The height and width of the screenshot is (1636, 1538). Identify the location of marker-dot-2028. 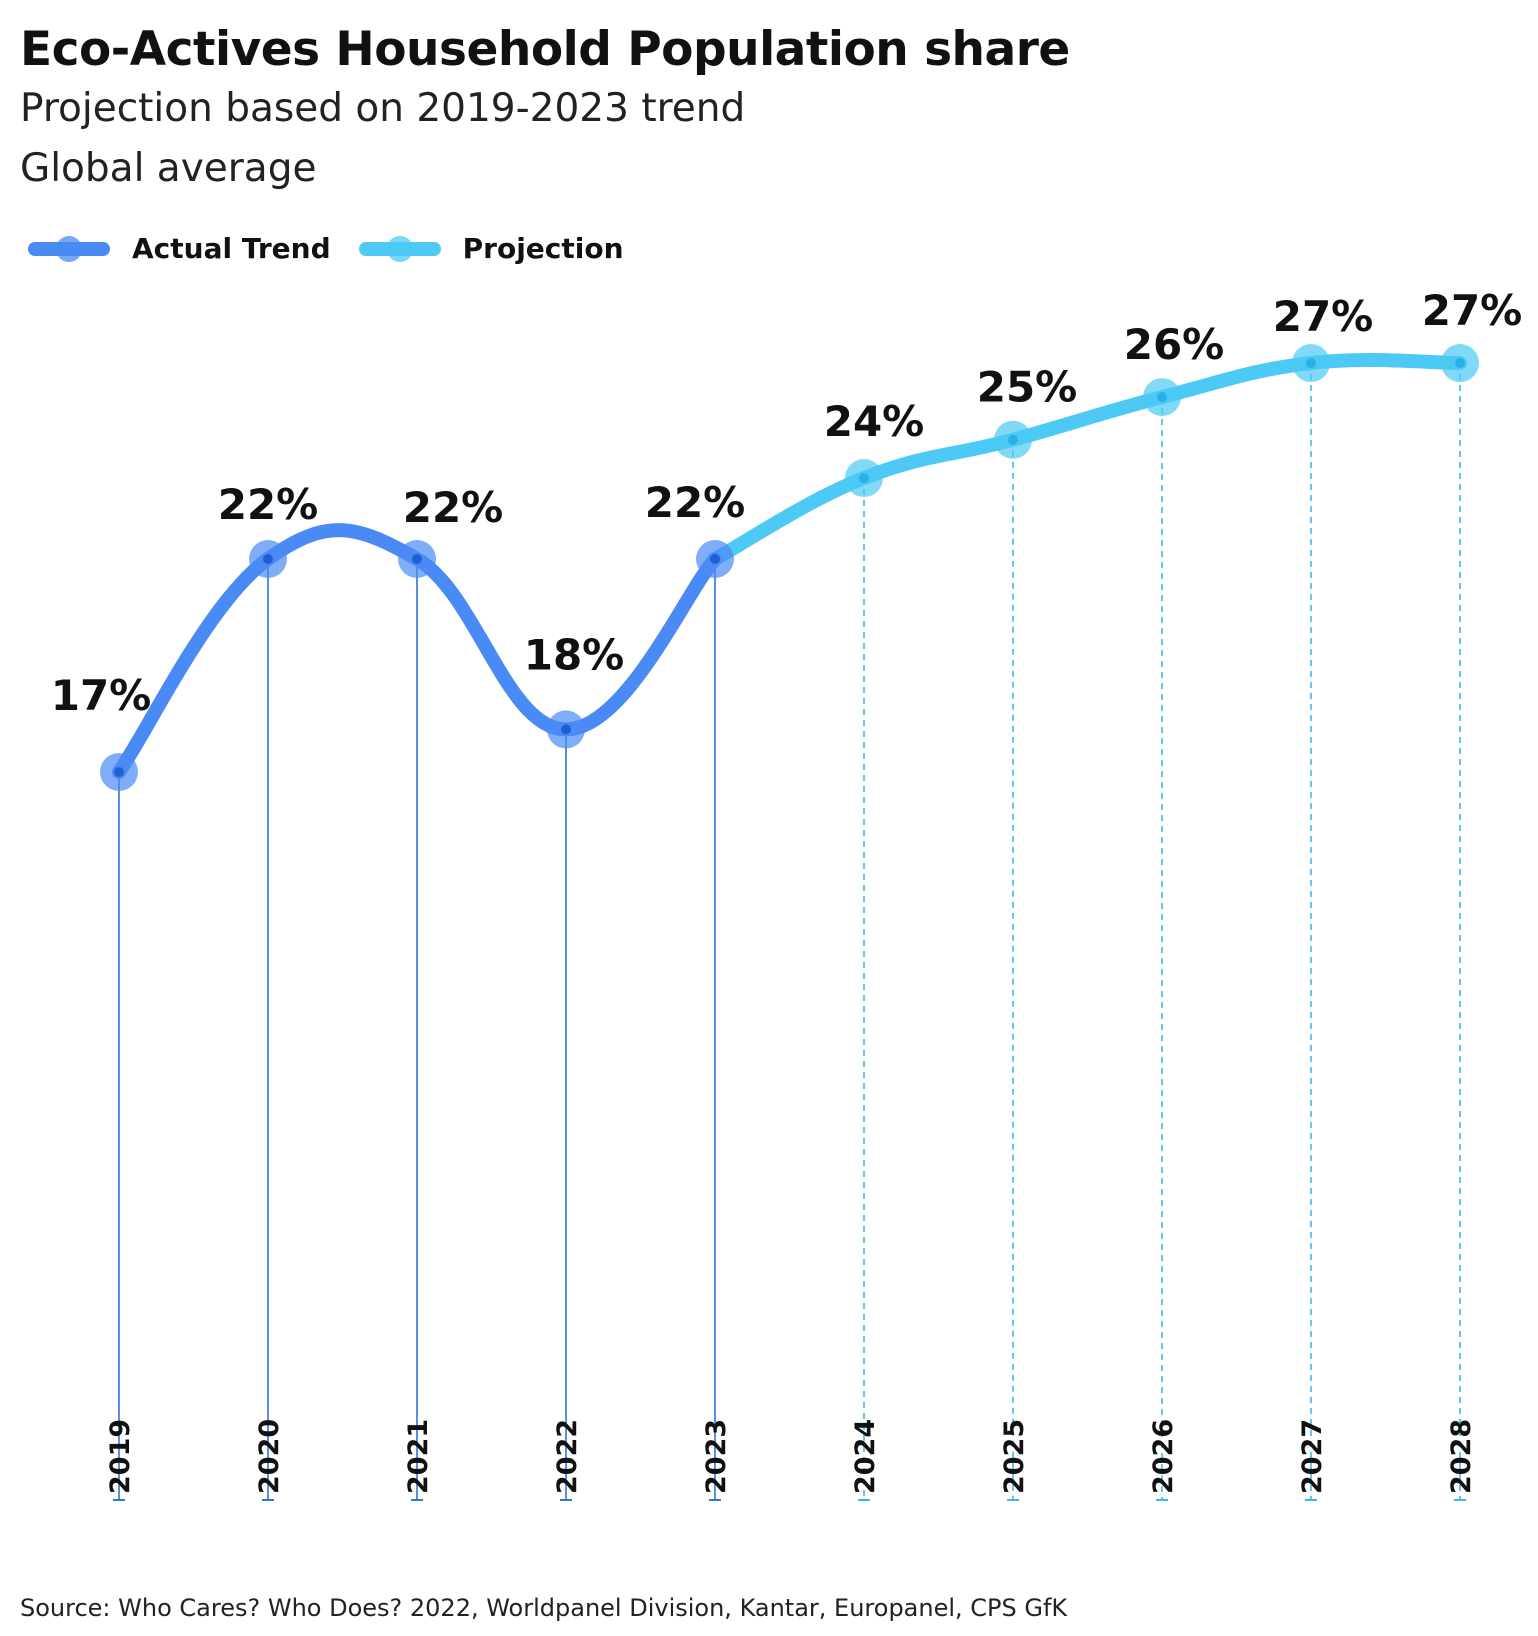
(1460, 363).